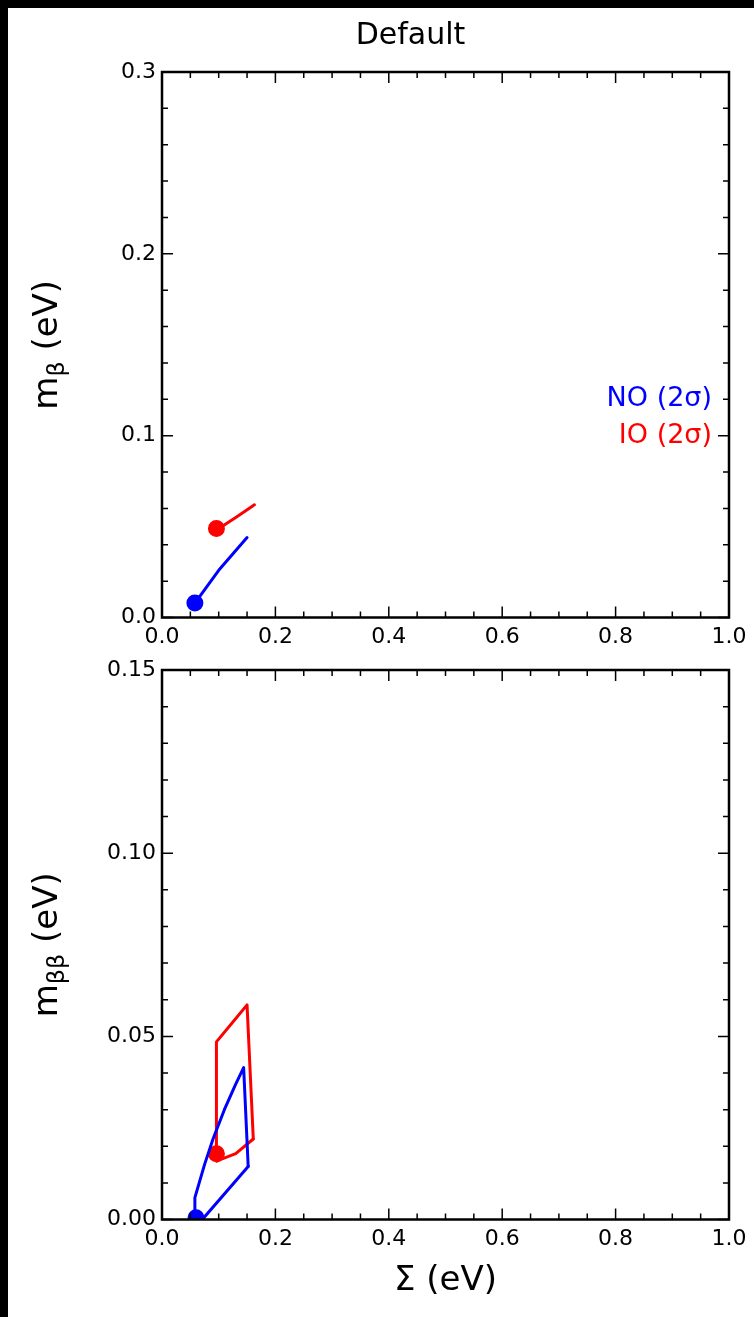 The image size is (754, 1317). Describe the element at coordinates (131, 851) in the screenshot. I see `y-tick-label: 0.10` at that location.